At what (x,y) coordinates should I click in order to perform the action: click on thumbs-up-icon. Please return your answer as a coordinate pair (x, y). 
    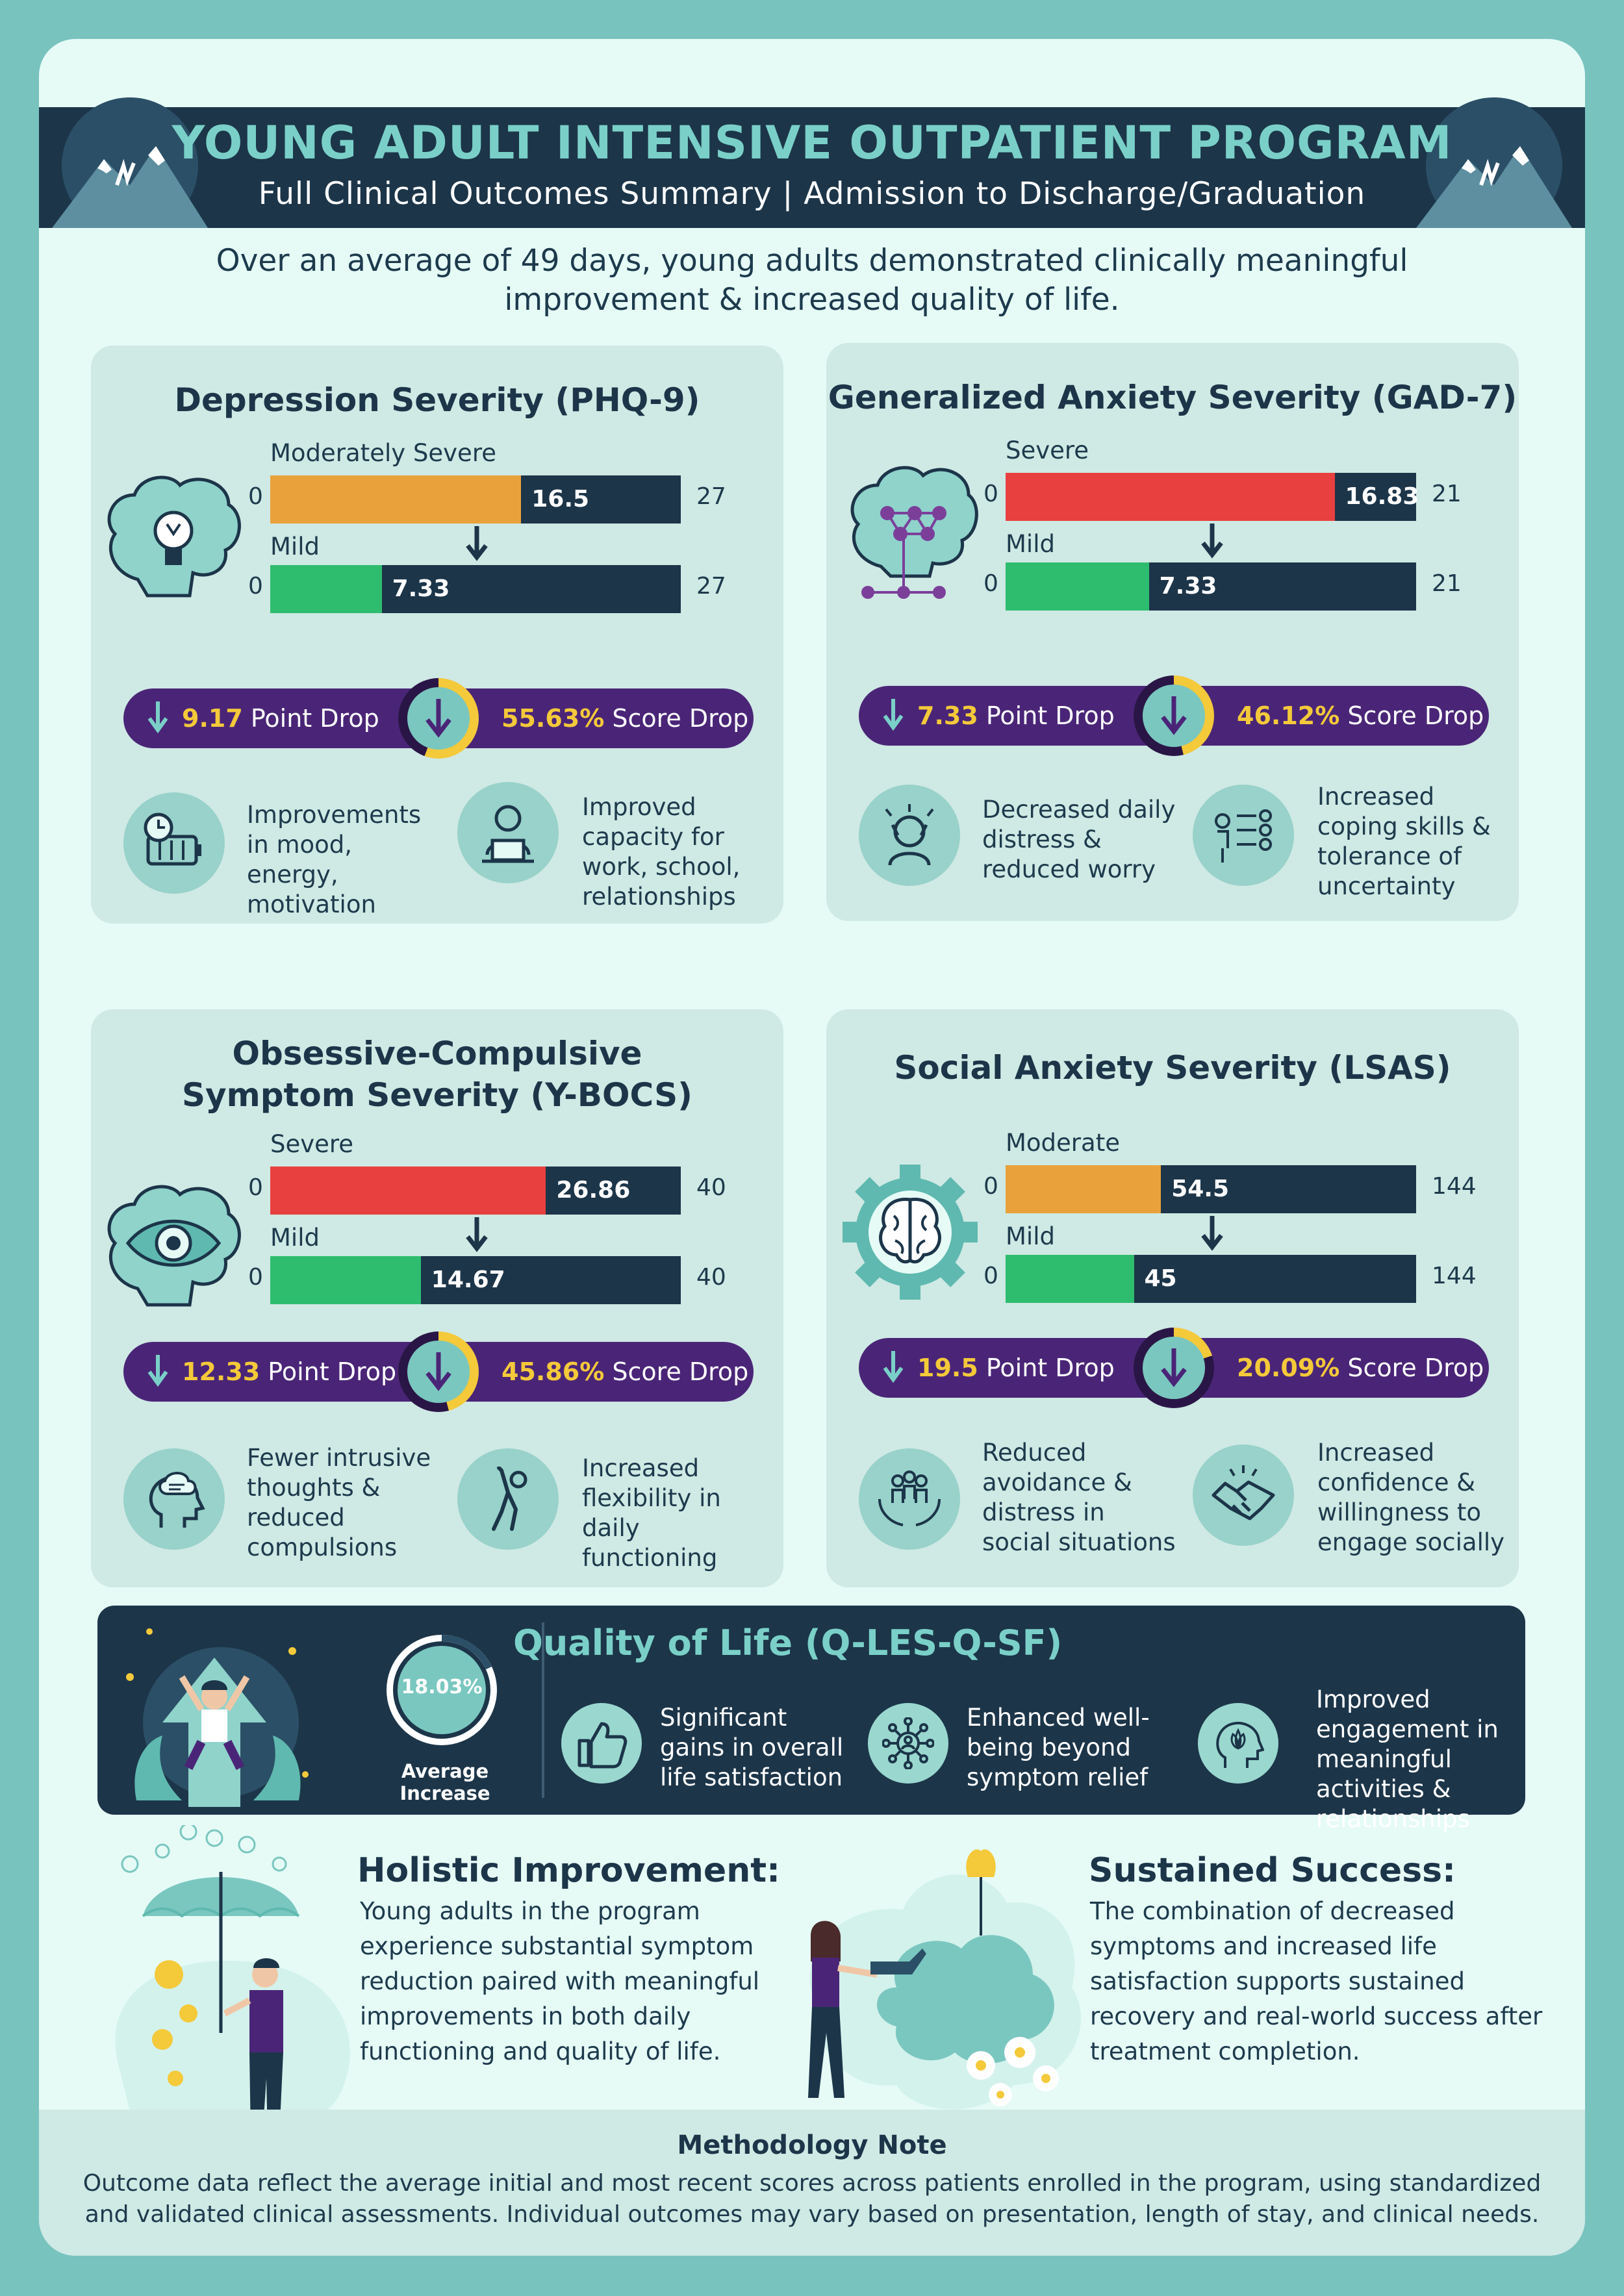
    Looking at the image, I should click on (602, 1745).